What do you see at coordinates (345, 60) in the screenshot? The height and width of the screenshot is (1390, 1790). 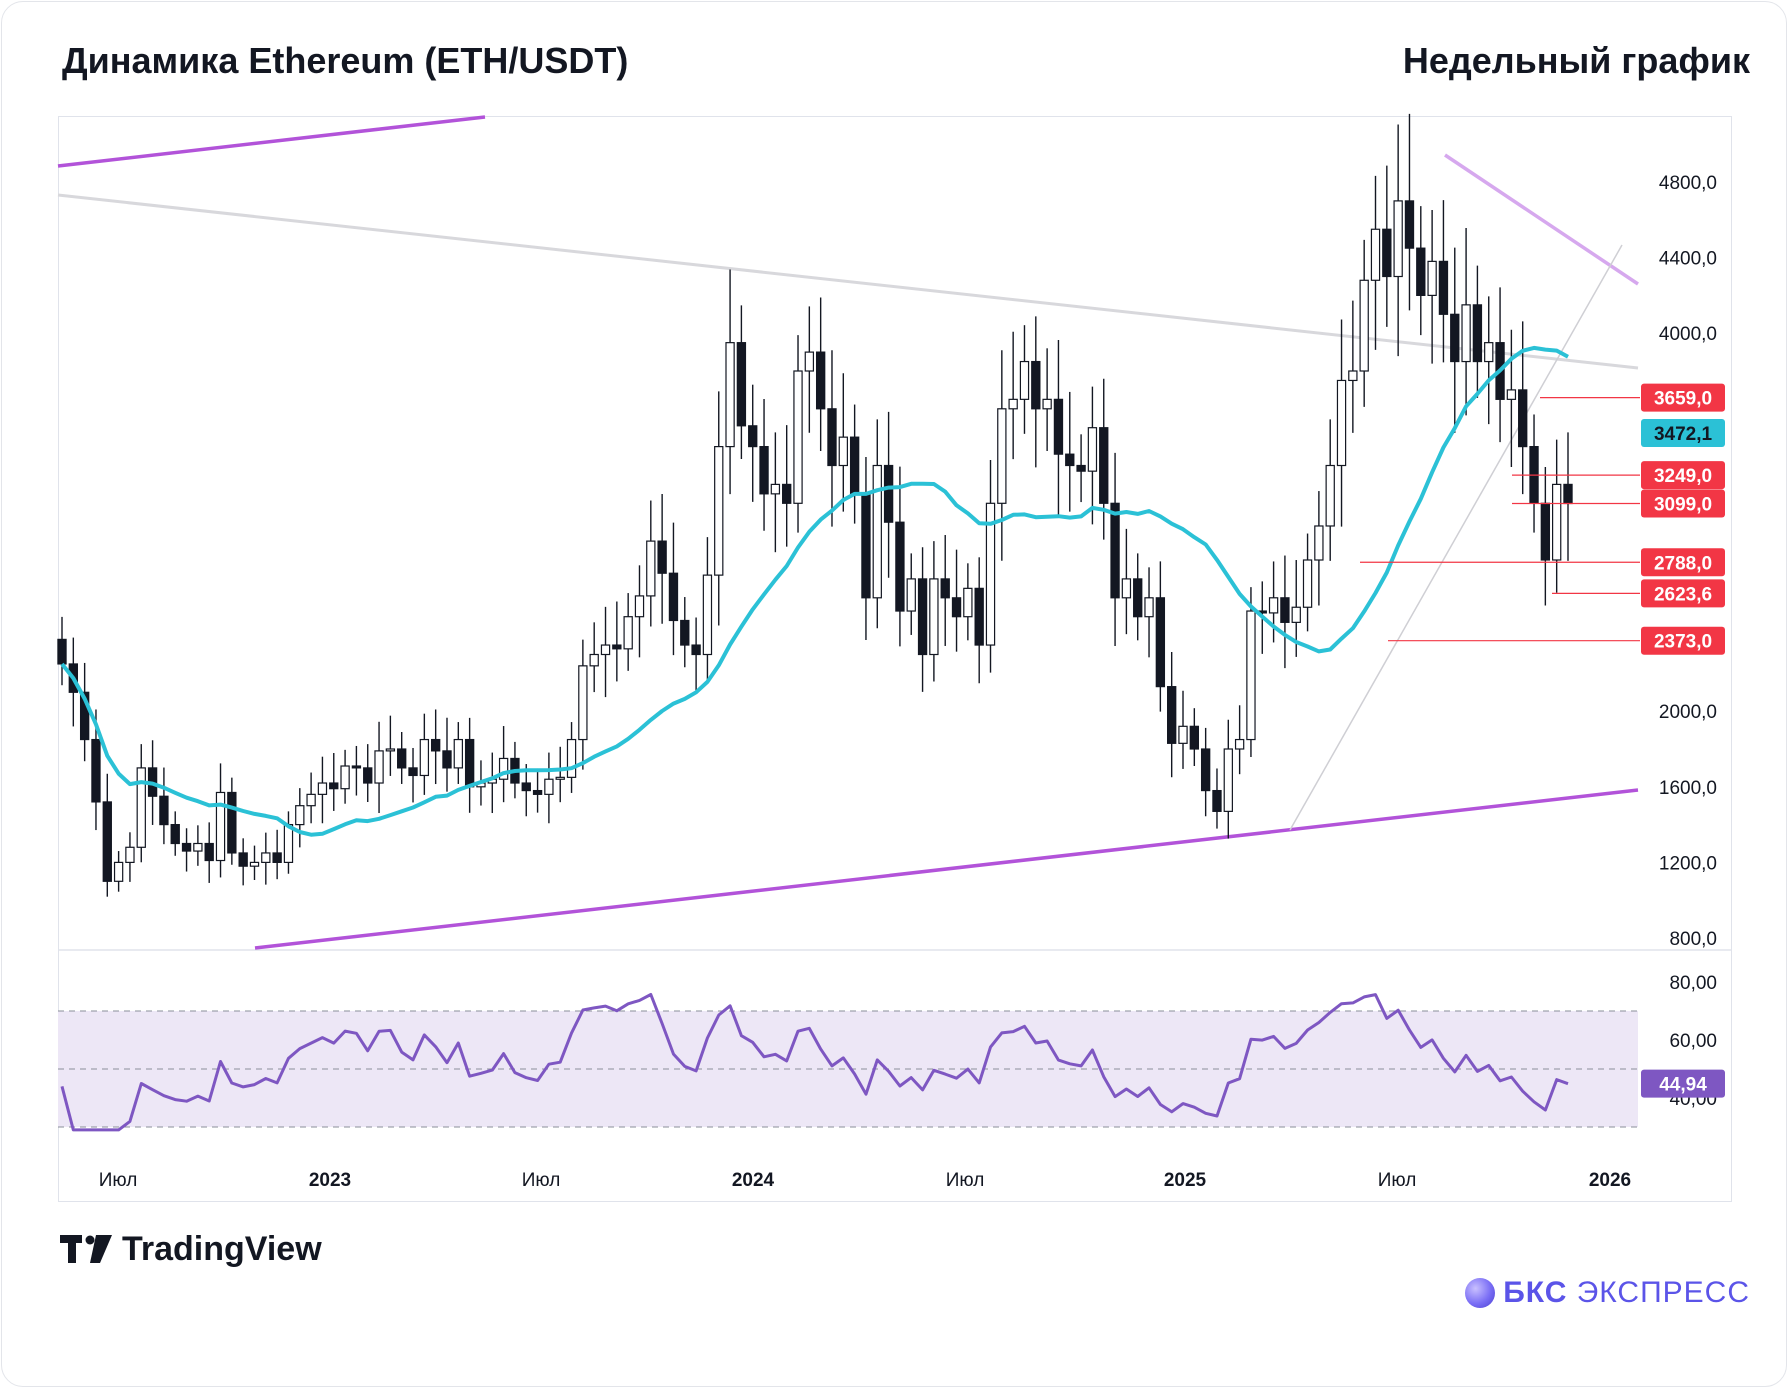 I see `chart-title: Динамика Ethereum (ETH/USDT)` at bounding box center [345, 60].